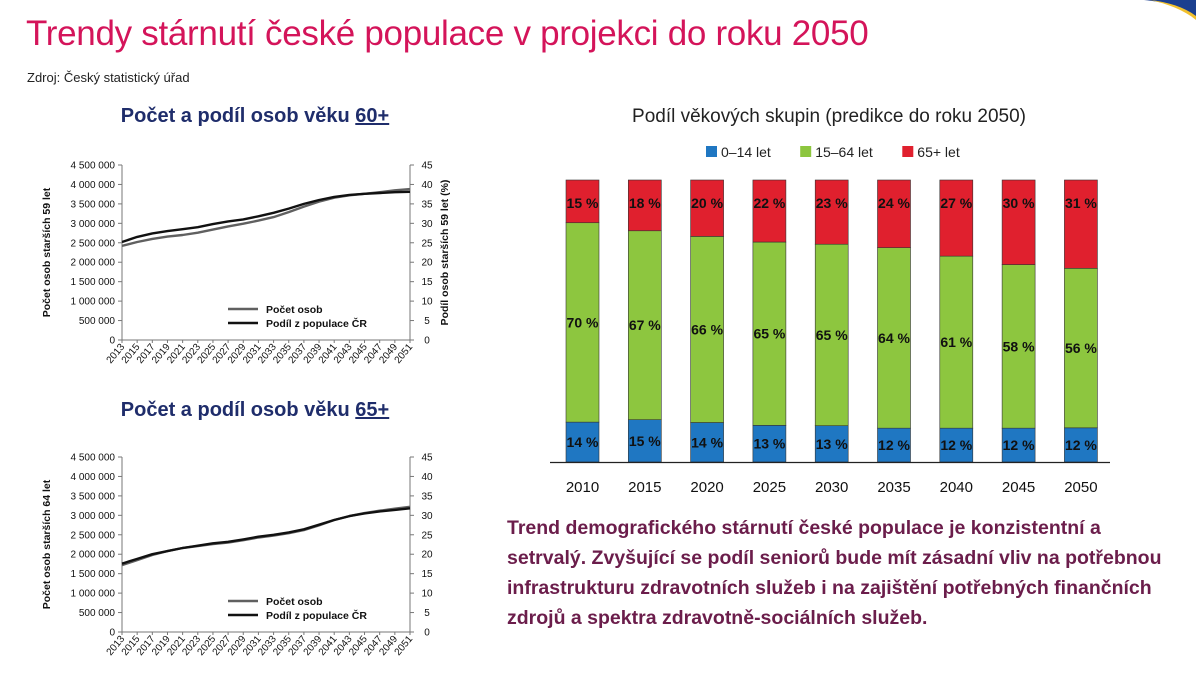 This screenshot has width=1196, height=678. I want to click on bar-data-label: 64 %, so click(894, 338).